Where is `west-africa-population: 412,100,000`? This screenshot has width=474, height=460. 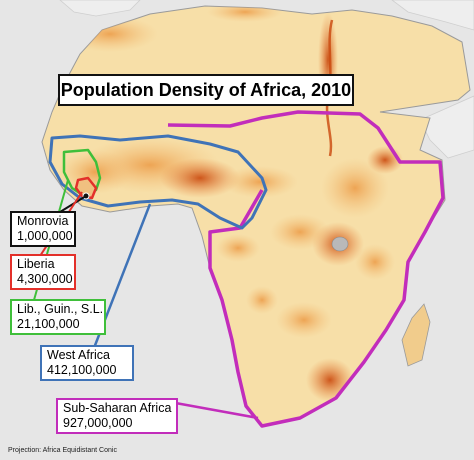
west-africa-population: 412,100,000 is located at coordinates (82, 370).